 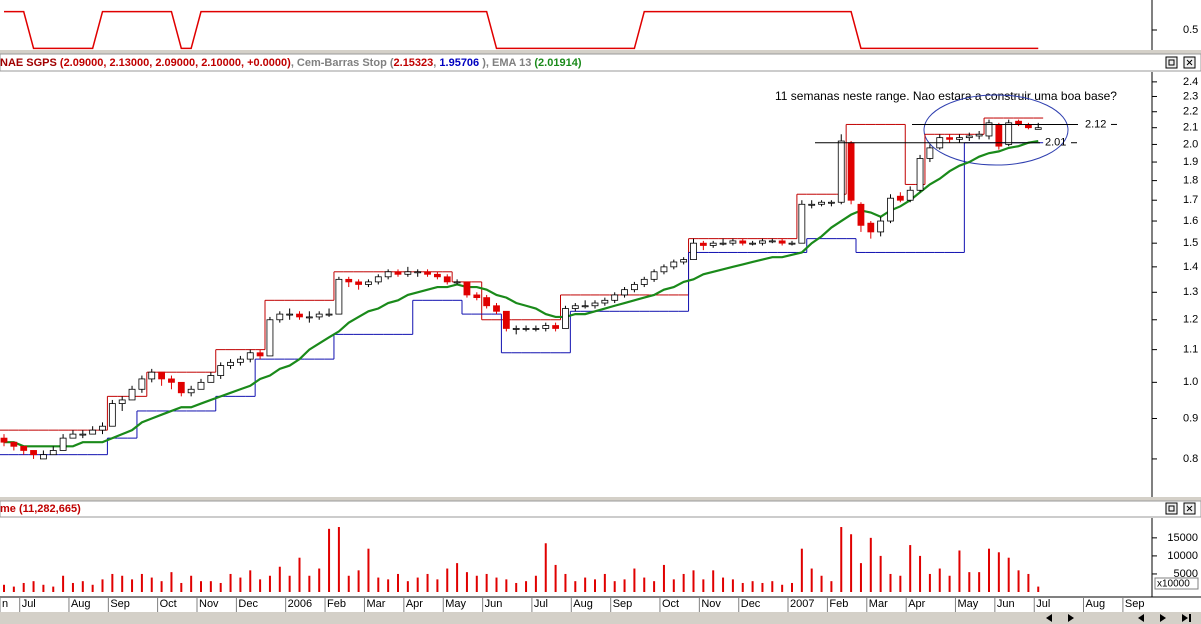 What do you see at coordinates (996, 130) in the screenshot?
I see `annotation-ellipse` at bounding box center [996, 130].